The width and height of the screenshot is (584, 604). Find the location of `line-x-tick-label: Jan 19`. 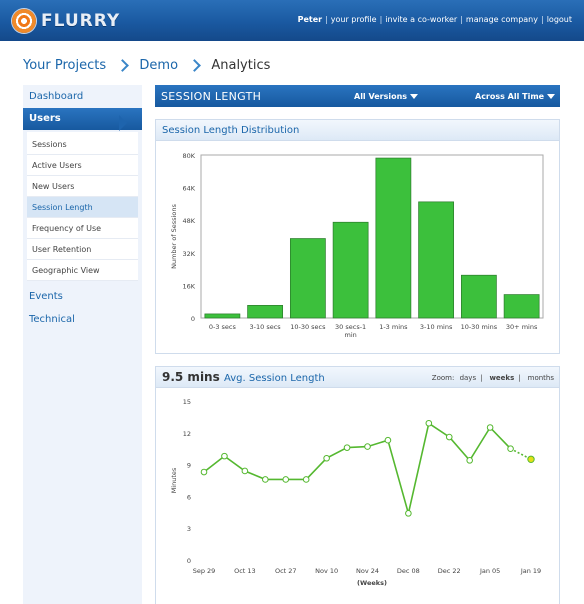

line-x-tick-label: Jan 19 is located at coordinates (530, 571).